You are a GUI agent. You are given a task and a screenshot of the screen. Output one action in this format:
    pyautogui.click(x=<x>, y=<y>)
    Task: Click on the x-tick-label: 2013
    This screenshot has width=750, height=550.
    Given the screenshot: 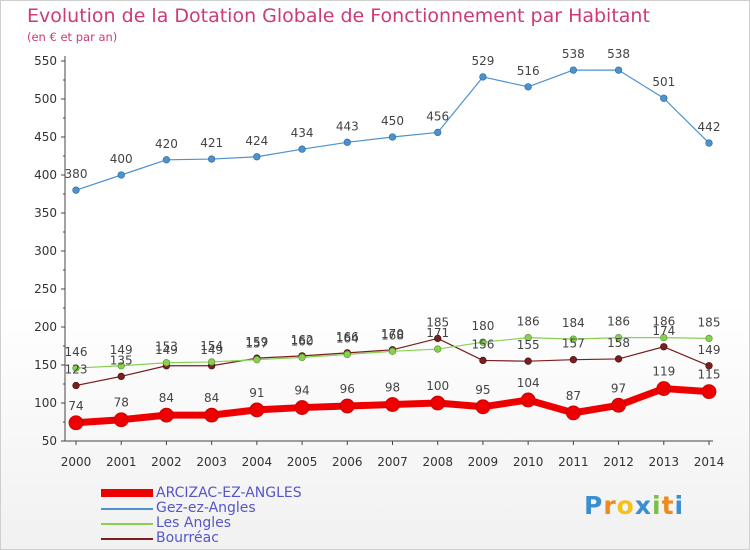 What is the action you would take?
    pyautogui.click(x=664, y=462)
    